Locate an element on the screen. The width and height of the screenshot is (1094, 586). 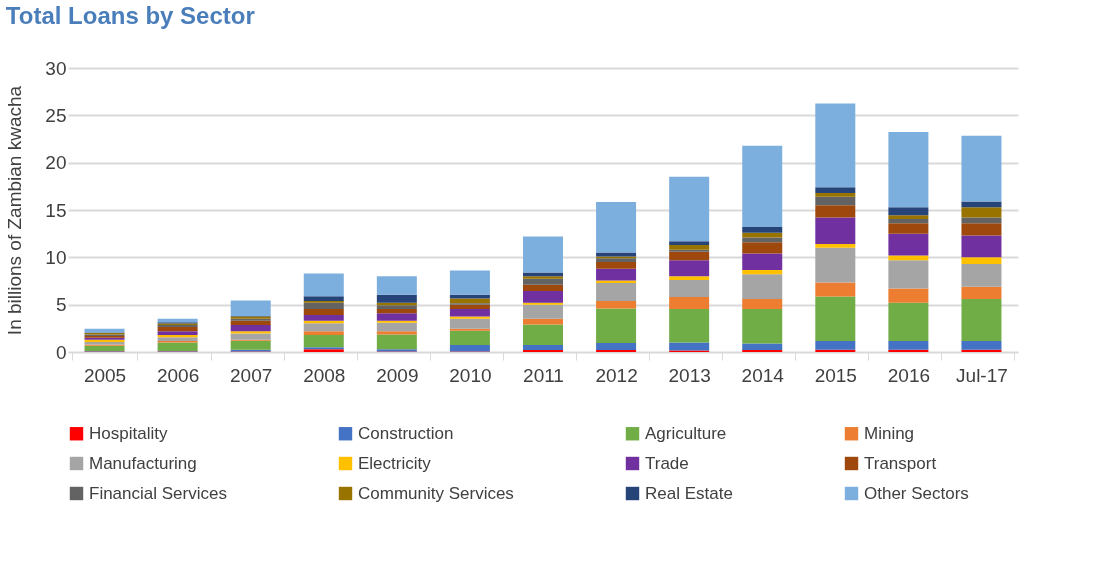
y-tick-label: 0 is located at coordinates (61, 352).